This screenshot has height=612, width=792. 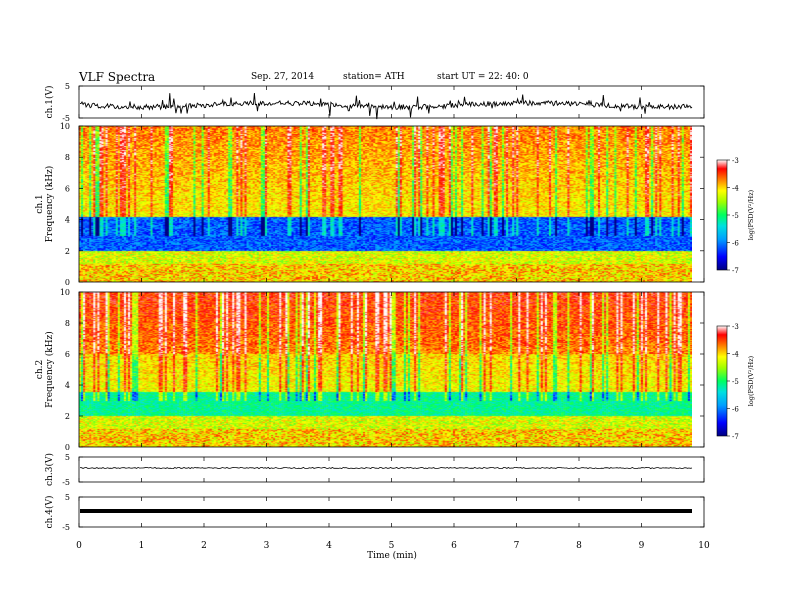 I want to click on colorbar-ch1, so click(x=722, y=215).